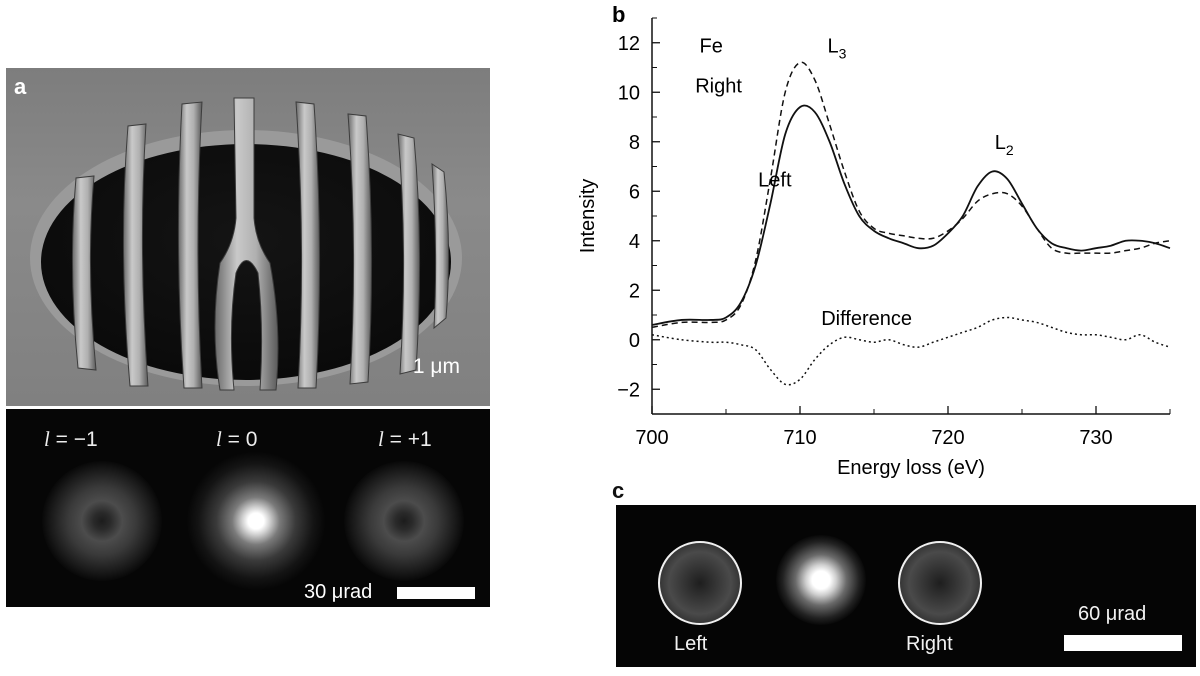 This screenshot has width=1200, height=676. I want to click on diffraction-scale-bar, so click(436, 593).